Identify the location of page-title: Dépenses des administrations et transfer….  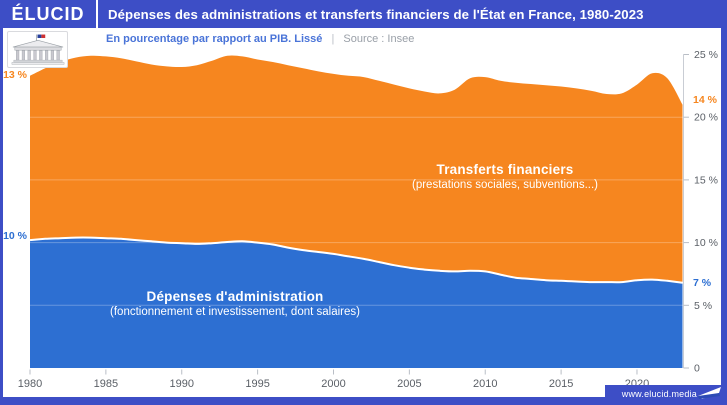
(376, 14).